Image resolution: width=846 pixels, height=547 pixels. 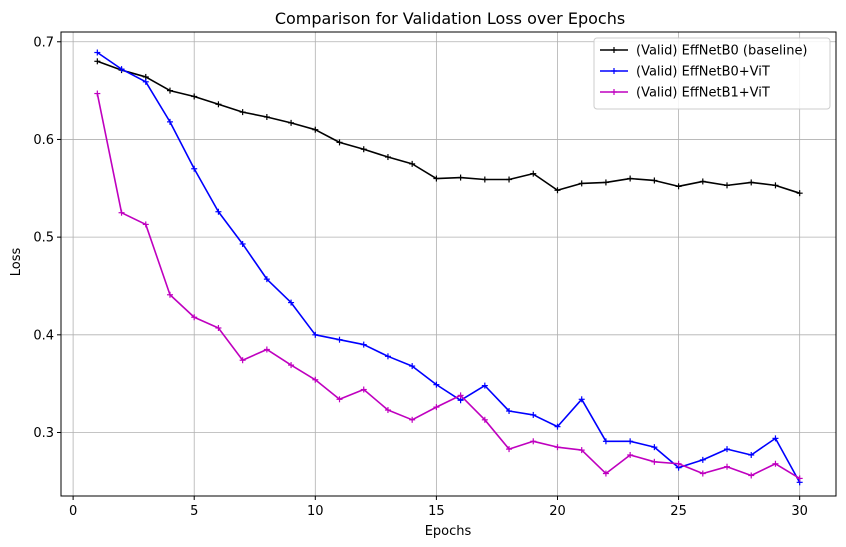 What do you see at coordinates (703, 72) in the screenshot?
I see `legend-label: (Valid) EffNetB0+ViT` at bounding box center [703, 72].